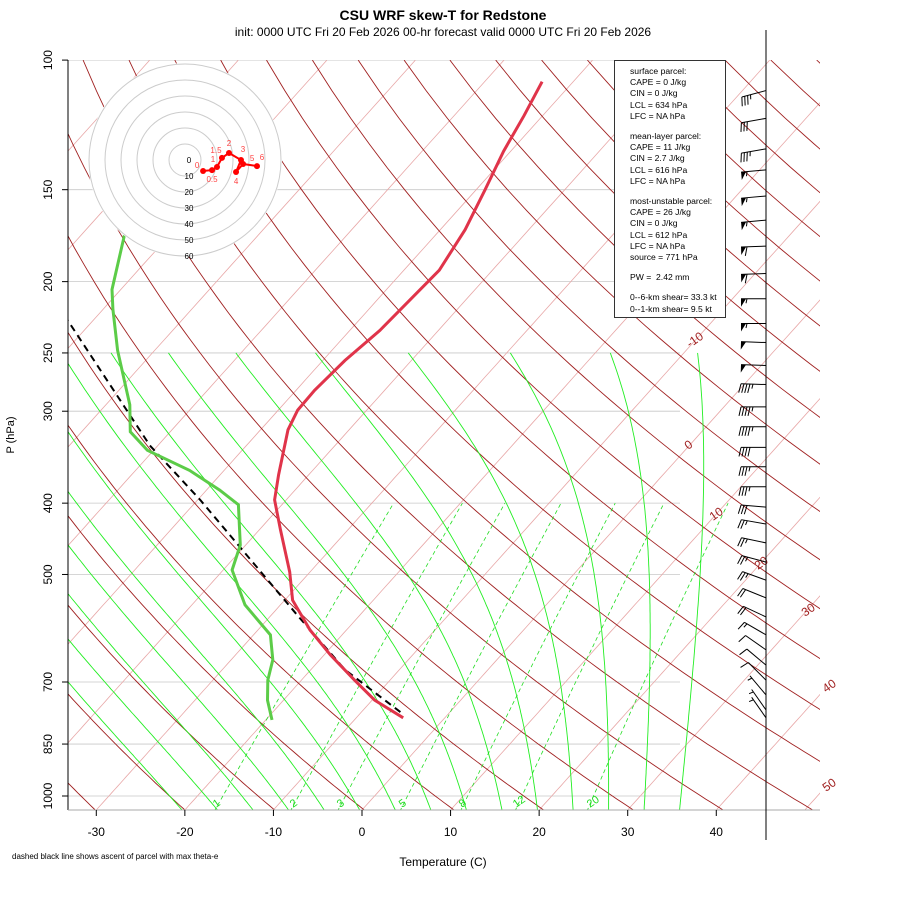 The image size is (900, 900). What do you see at coordinates (189, 256) in the screenshot?
I see `hodograph-ring-label: 60` at bounding box center [189, 256].